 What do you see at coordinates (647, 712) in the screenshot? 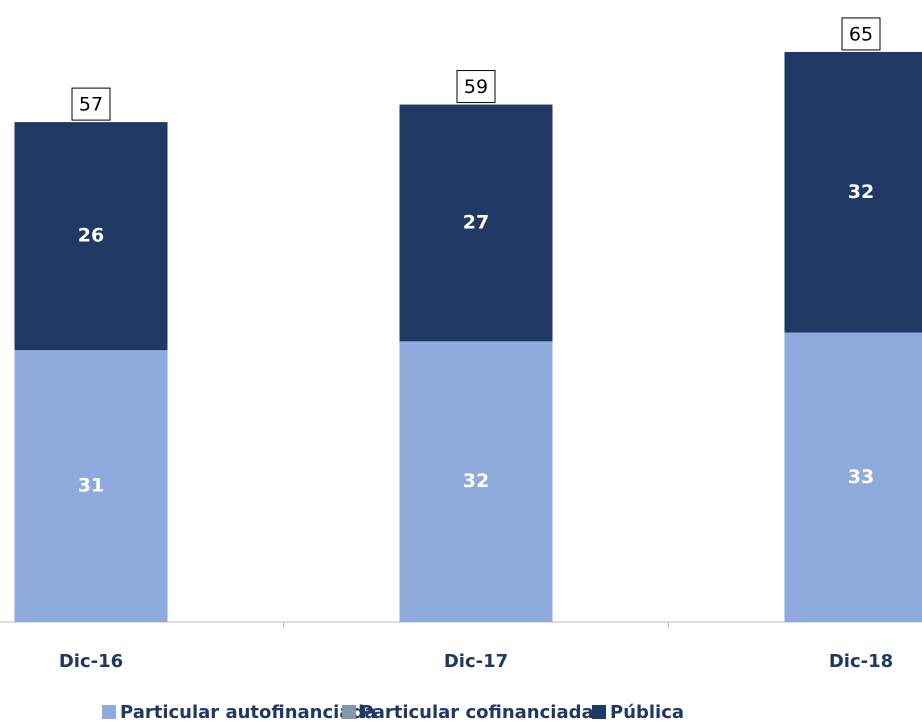
I see `legend-label: Pública` at bounding box center [647, 712].